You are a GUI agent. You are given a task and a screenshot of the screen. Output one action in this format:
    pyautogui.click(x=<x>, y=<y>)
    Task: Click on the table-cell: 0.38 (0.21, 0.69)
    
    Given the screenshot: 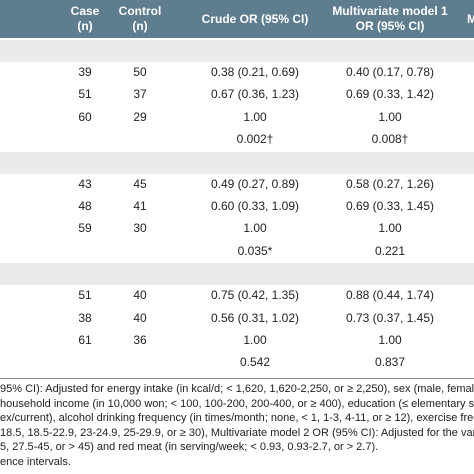 What is the action you would take?
    pyautogui.click(x=255, y=72)
    